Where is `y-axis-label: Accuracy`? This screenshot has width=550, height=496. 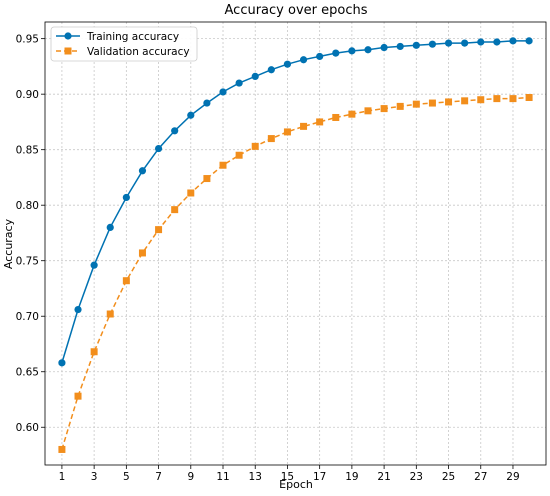 y-axis-label: Accuracy is located at coordinates (8, 243).